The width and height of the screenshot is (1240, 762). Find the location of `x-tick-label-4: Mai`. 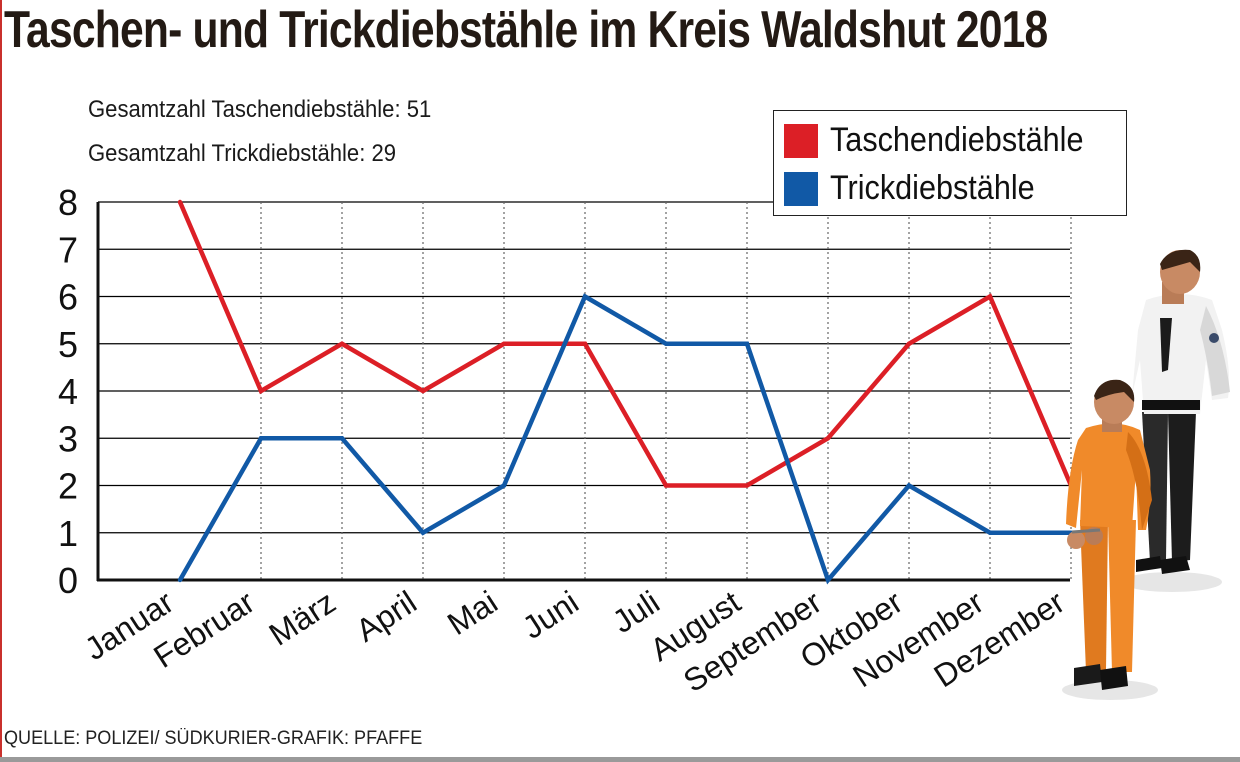

x-tick-label-4: Mai is located at coordinates (472, 613).